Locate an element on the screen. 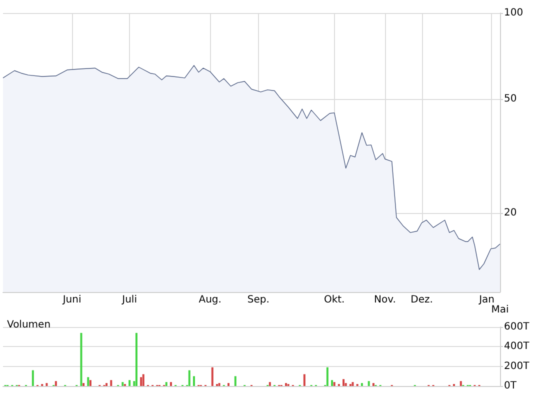 The width and height of the screenshot is (545, 395). x-tick-label: Sep. is located at coordinates (258, 300).